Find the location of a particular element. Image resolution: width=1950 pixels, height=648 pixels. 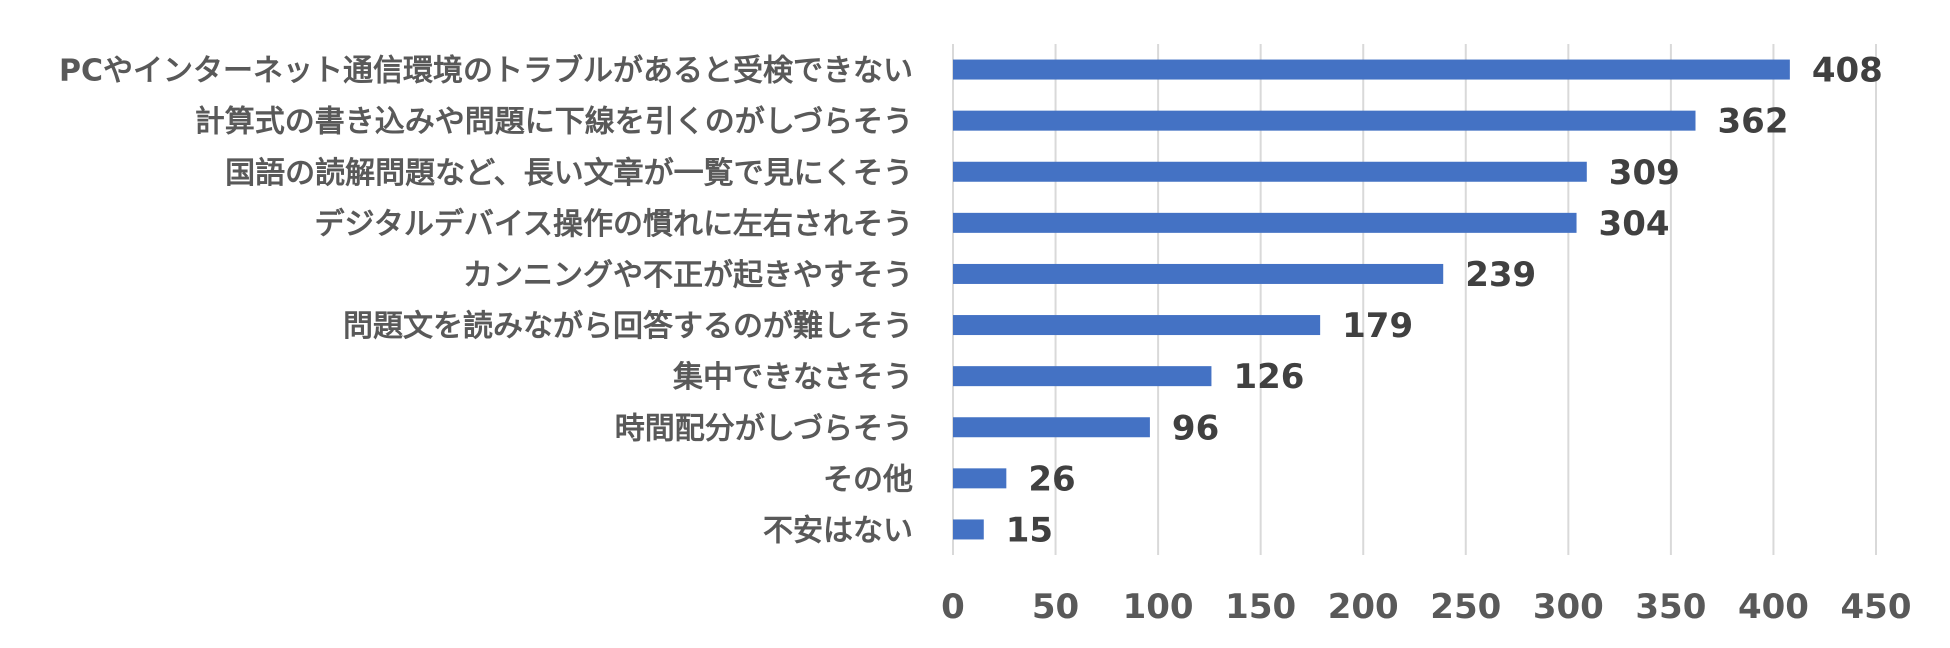

data-label: 239 is located at coordinates (1500, 275).